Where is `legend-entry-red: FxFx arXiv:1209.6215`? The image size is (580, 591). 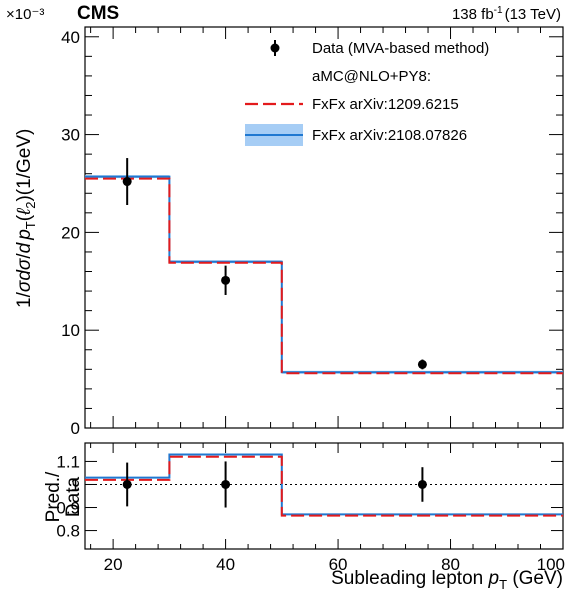
legend-entry-red: FxFx arXiv:1209.6215 is located at coordinates (352, 104).